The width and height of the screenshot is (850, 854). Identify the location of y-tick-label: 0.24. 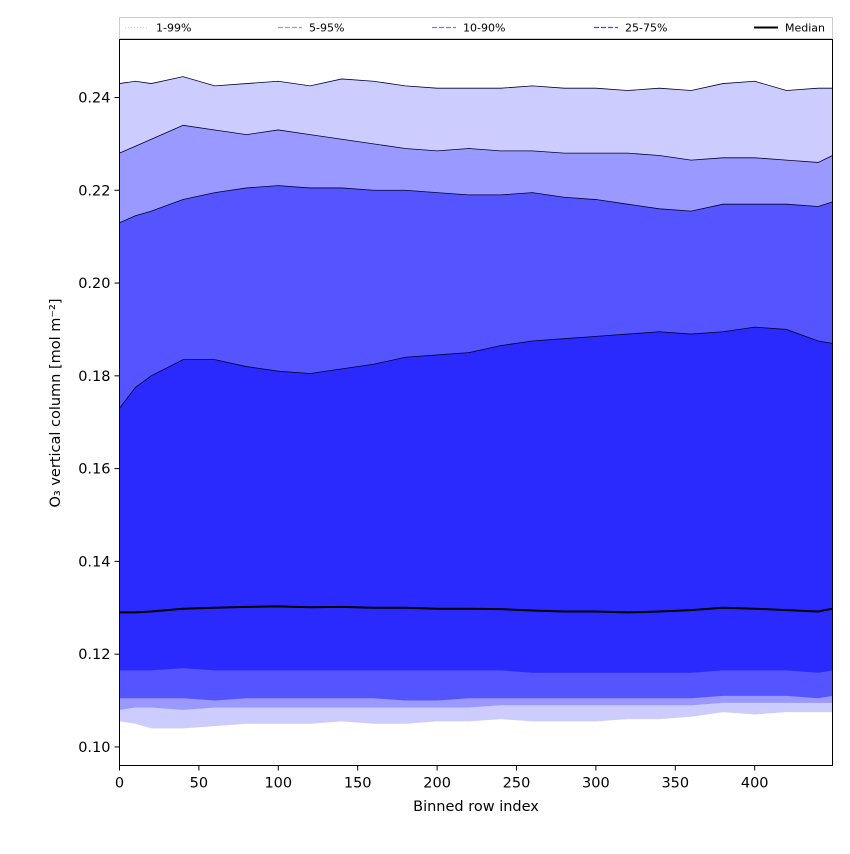
(94, 98).